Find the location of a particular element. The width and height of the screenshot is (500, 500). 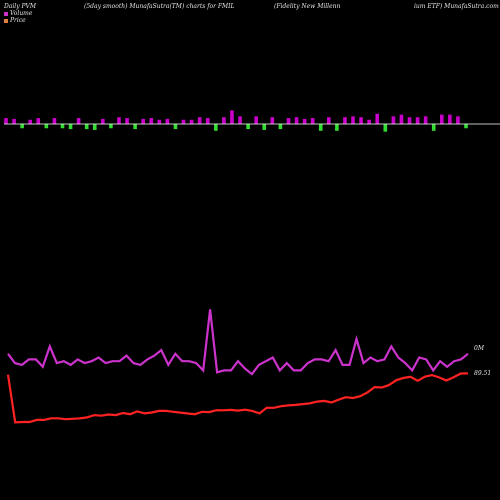

volume-line is located at coordinates (238, 342).